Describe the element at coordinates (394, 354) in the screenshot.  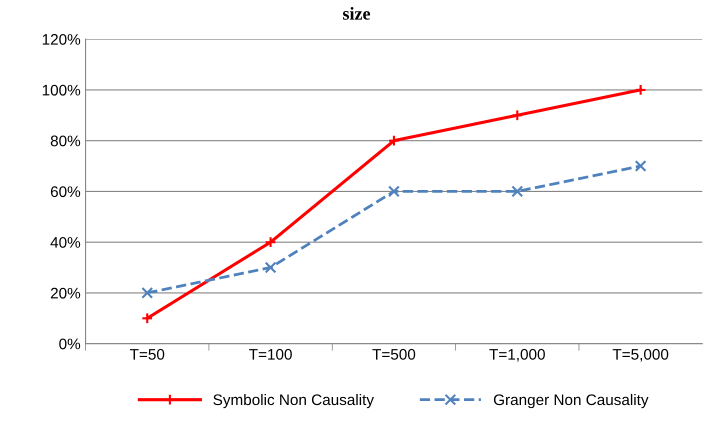
I see `x-tick-label: T=500` at that location.